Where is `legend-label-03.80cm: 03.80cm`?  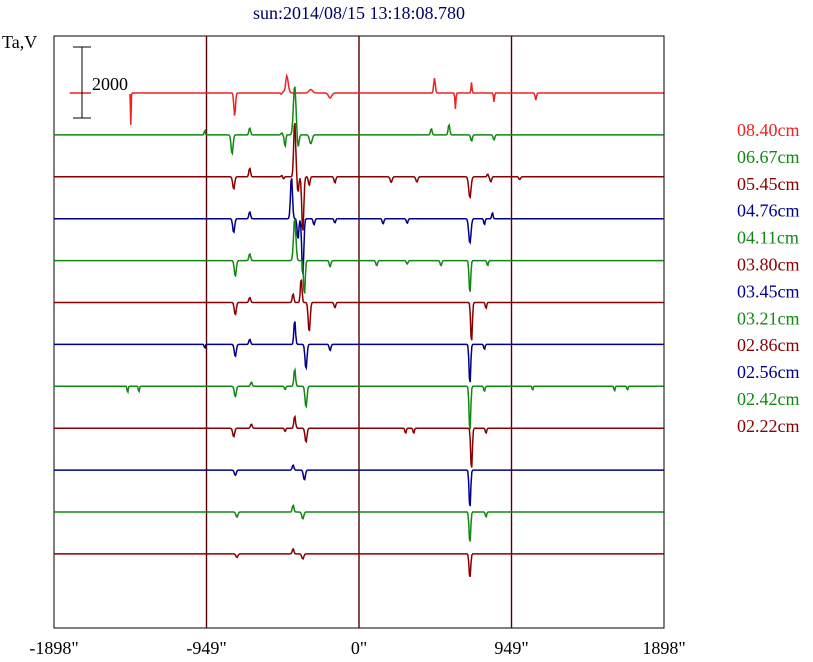 legend-label-03.80cm: 03.80cm is located at coordinates (768, 265).